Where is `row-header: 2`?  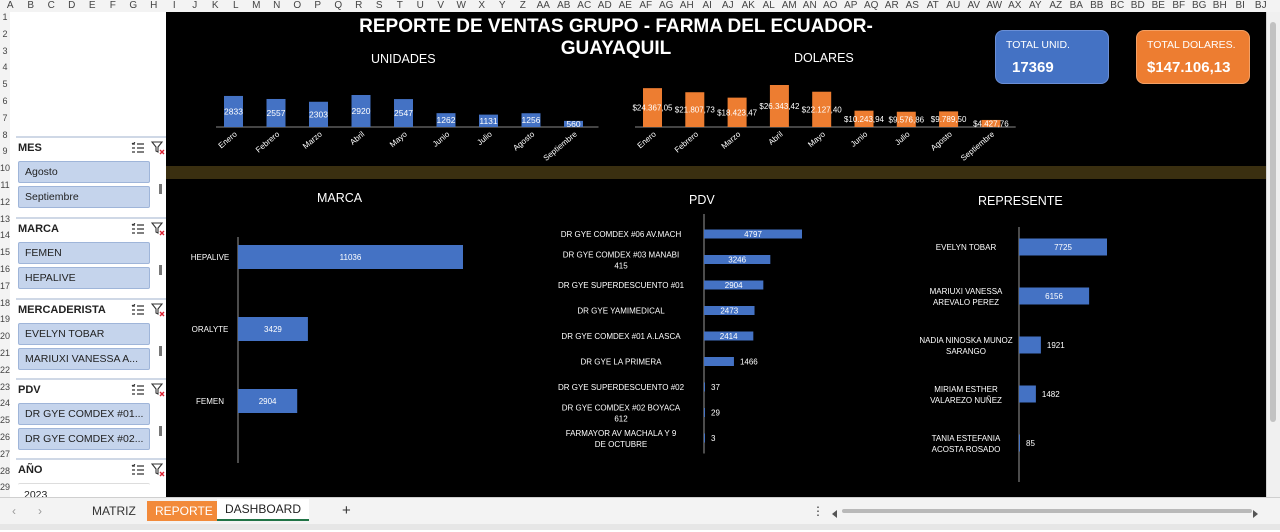
row-header: 2 is located at coordinates (5, 33).